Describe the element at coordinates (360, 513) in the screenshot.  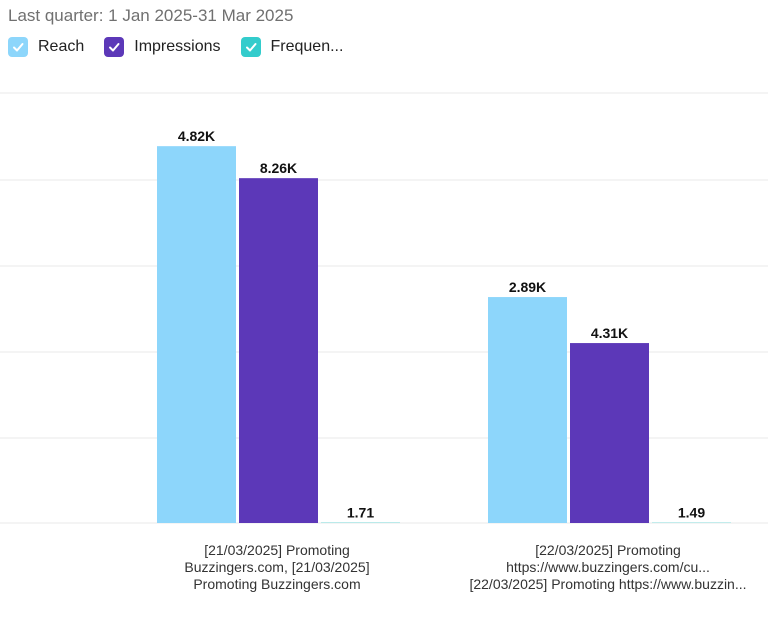
I see `data-label: 1.71` at that location.